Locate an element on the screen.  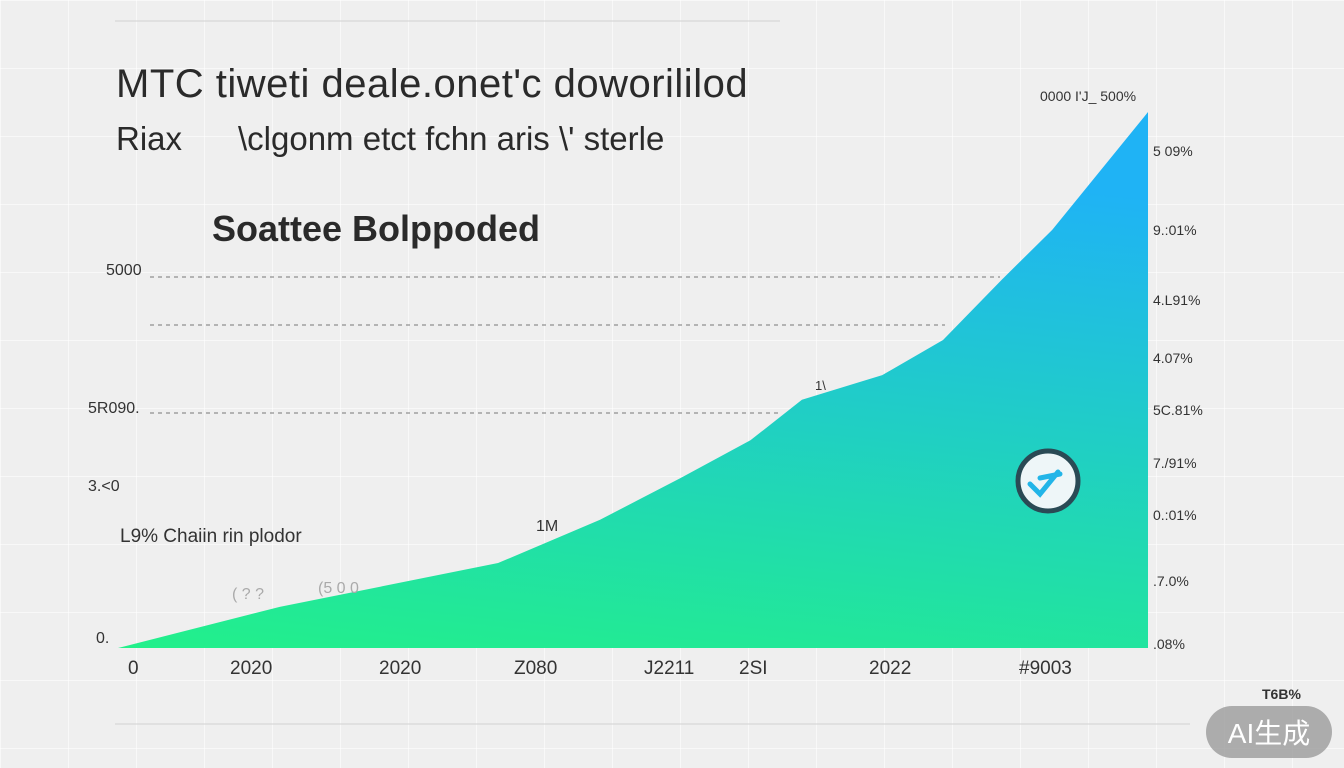
y-tick-label-right: 9.:01% is located at coordinates (1175, 230).